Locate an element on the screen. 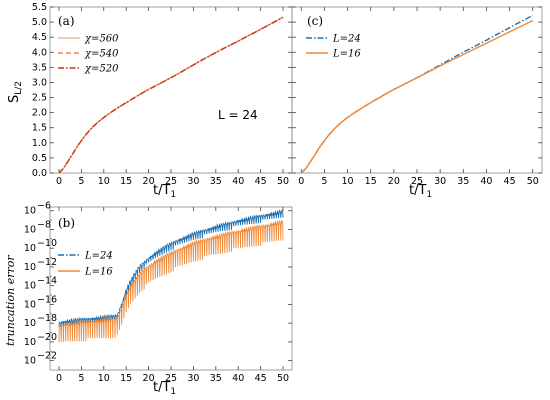  y-tick-label: 5.5 is located at coordinates (39, 7).